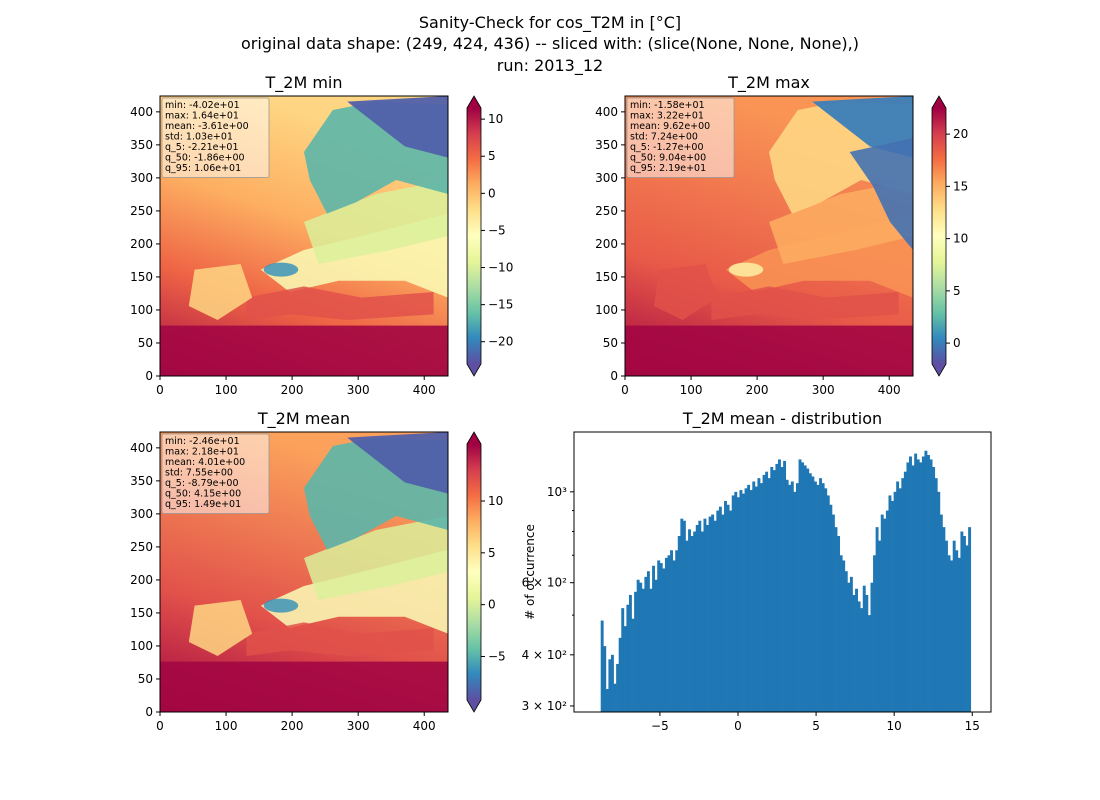 This screenshot has width=1100, height=800. I want to click on land-cold-east, so click(881, 194).